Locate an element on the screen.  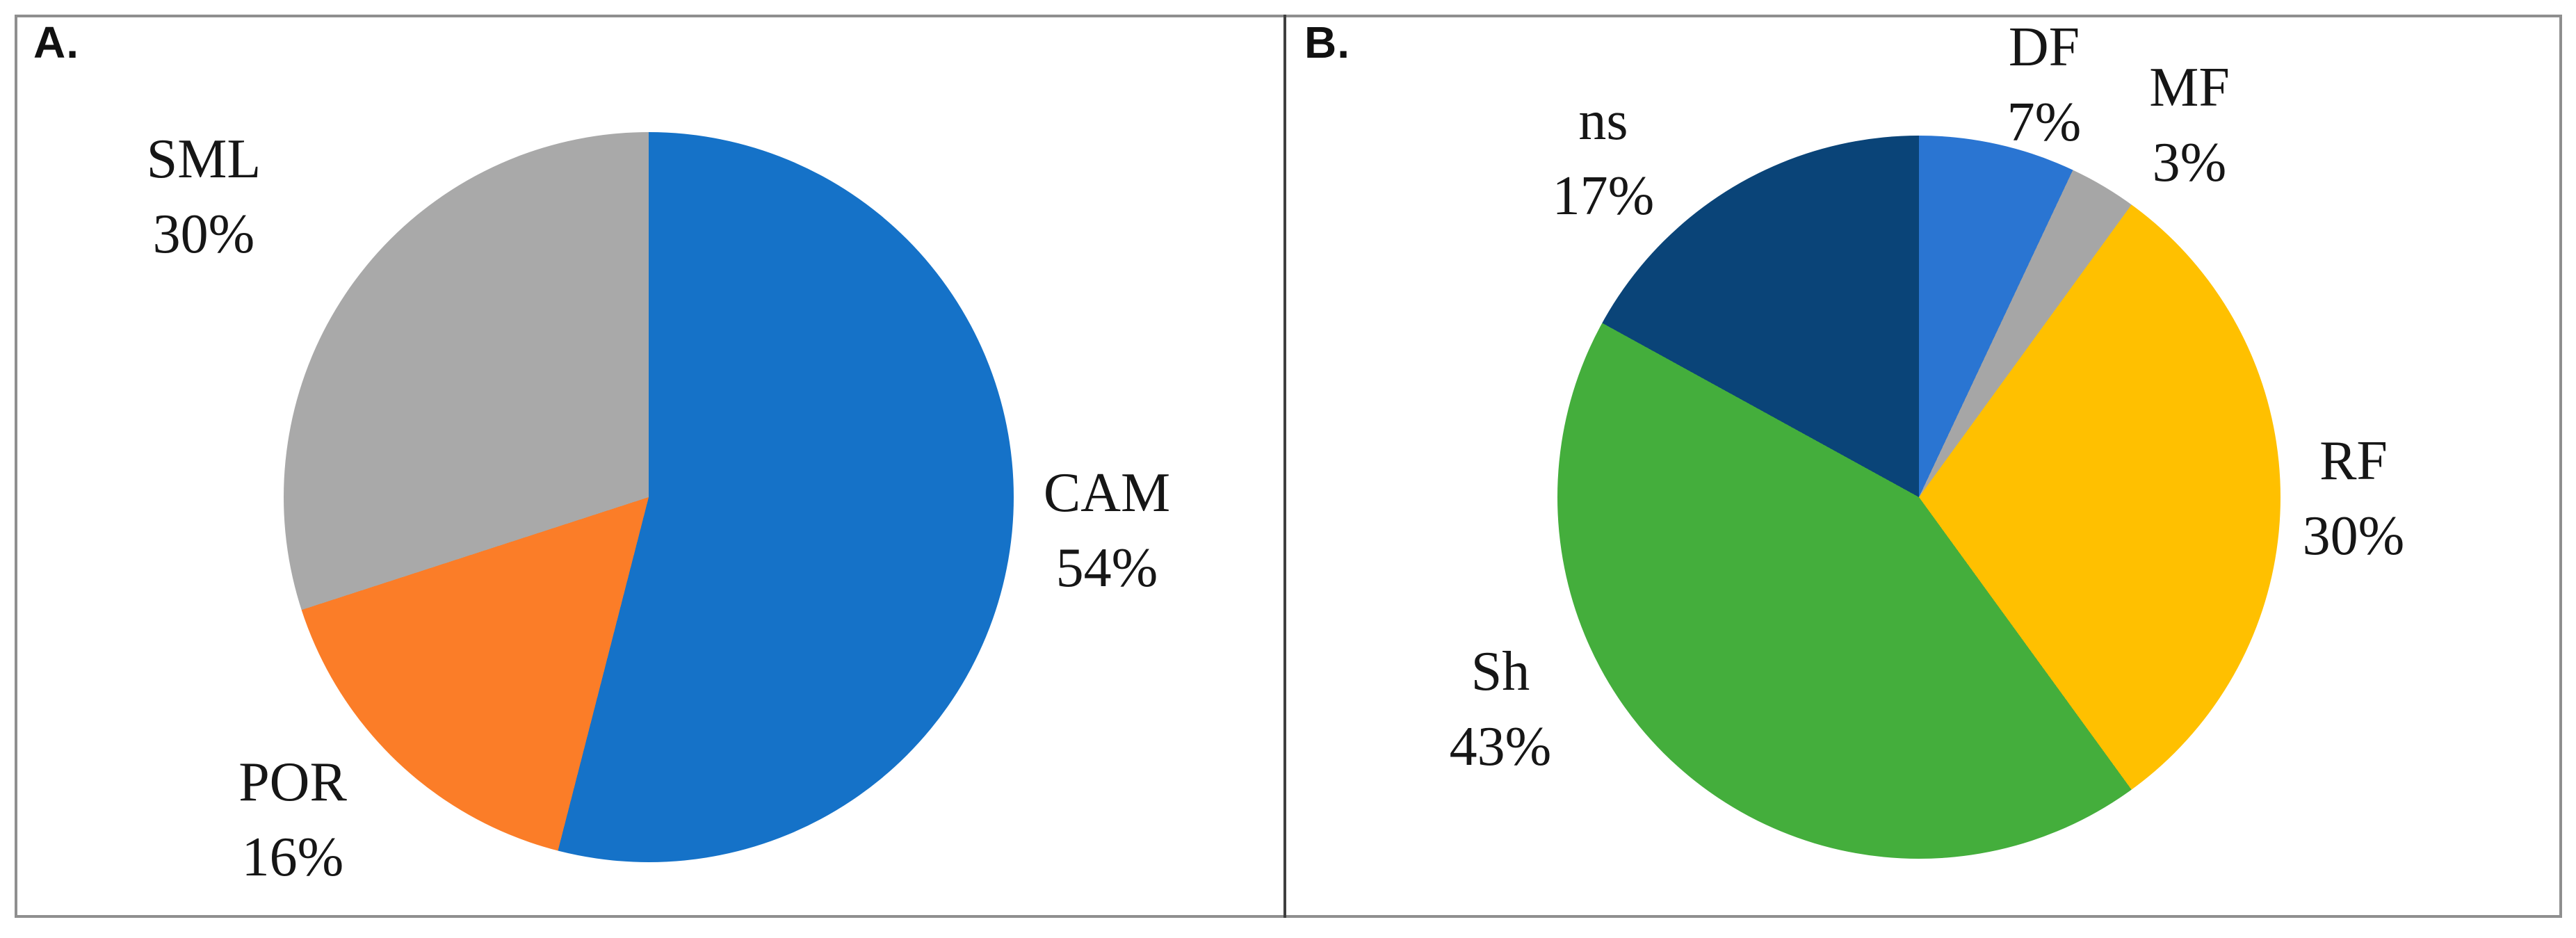
slice-label-rf-pct: 30% is located at coordinates (2353, 536).